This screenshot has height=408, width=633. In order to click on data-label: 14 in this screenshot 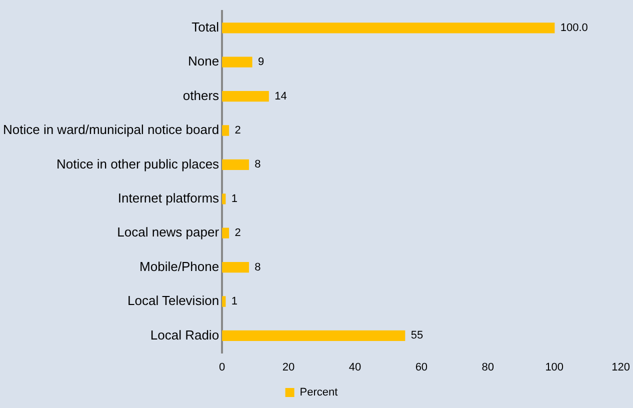, I will do `click(280, 96)`.